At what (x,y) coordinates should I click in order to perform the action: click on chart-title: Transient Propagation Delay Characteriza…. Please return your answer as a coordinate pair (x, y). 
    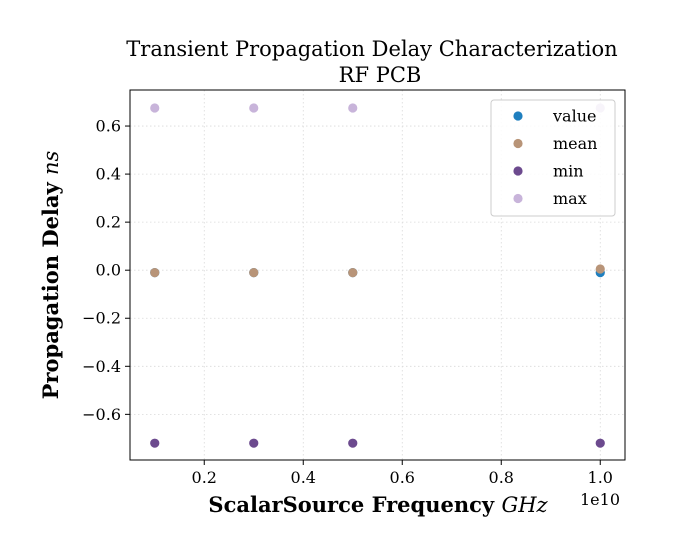
    Looking at the image, I should click on (371, 49).